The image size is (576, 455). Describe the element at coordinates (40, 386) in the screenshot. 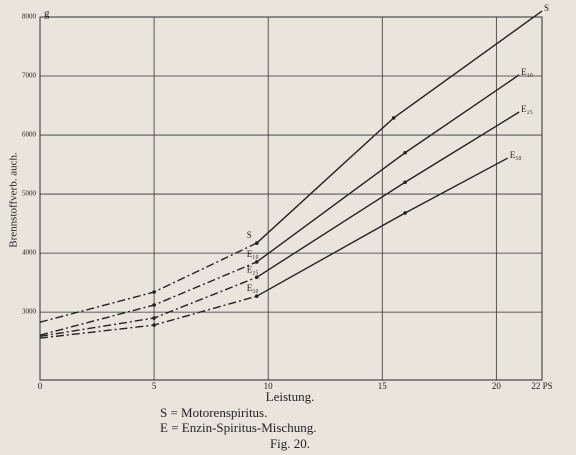

I see `x-tick-label: 0` at that location.